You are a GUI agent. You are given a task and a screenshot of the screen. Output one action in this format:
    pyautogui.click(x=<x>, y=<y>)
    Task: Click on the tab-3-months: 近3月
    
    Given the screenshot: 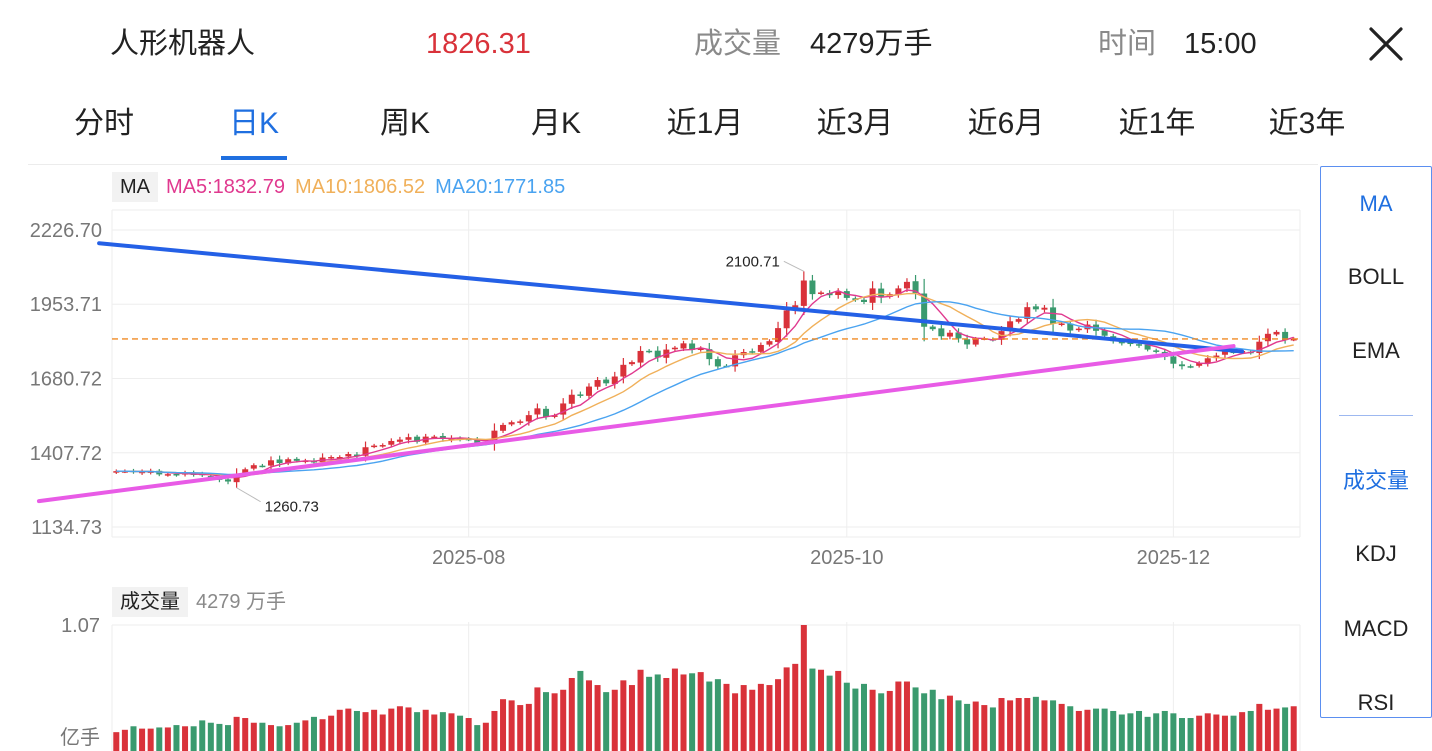 What is the action you would take?
    pyautogui.click(x=855, y=123)
    